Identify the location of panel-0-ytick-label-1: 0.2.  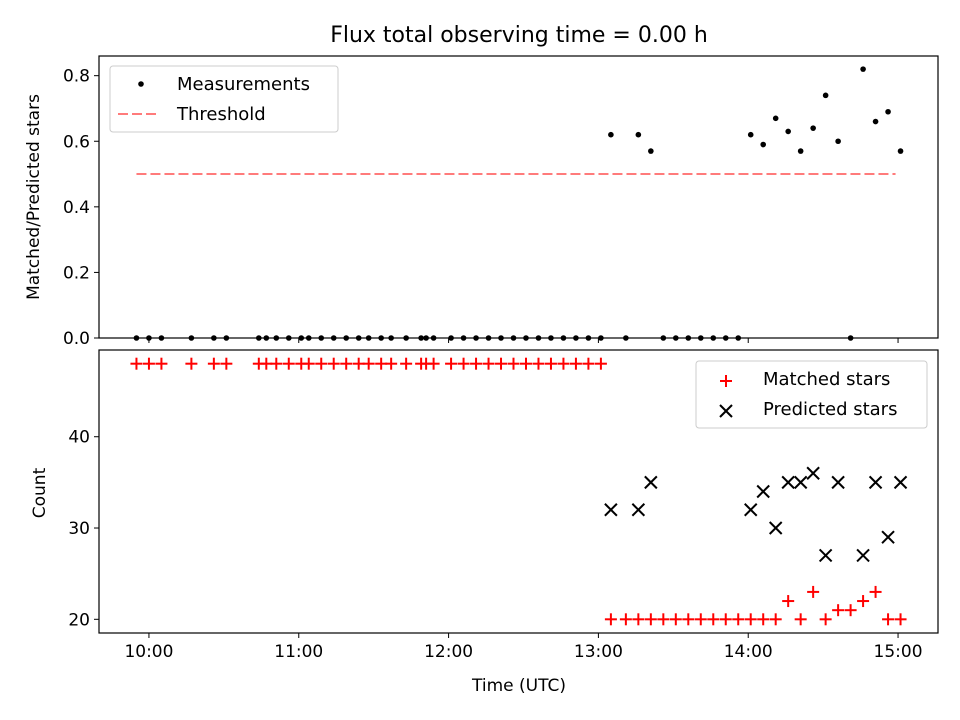
(76, 273).